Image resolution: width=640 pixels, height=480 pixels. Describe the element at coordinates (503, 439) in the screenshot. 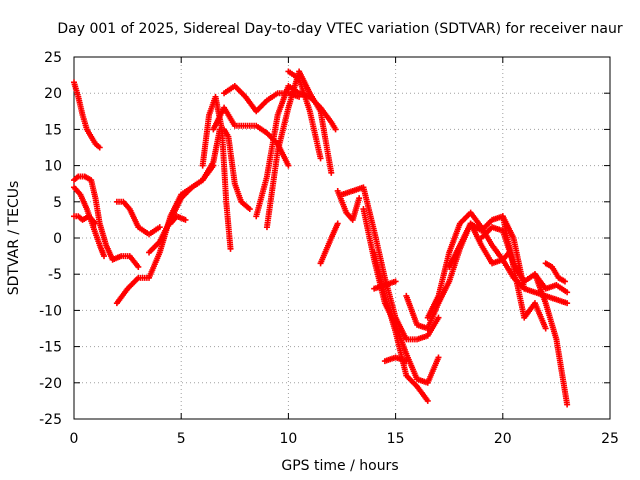

I see `x-tick-label: 20` at that location.